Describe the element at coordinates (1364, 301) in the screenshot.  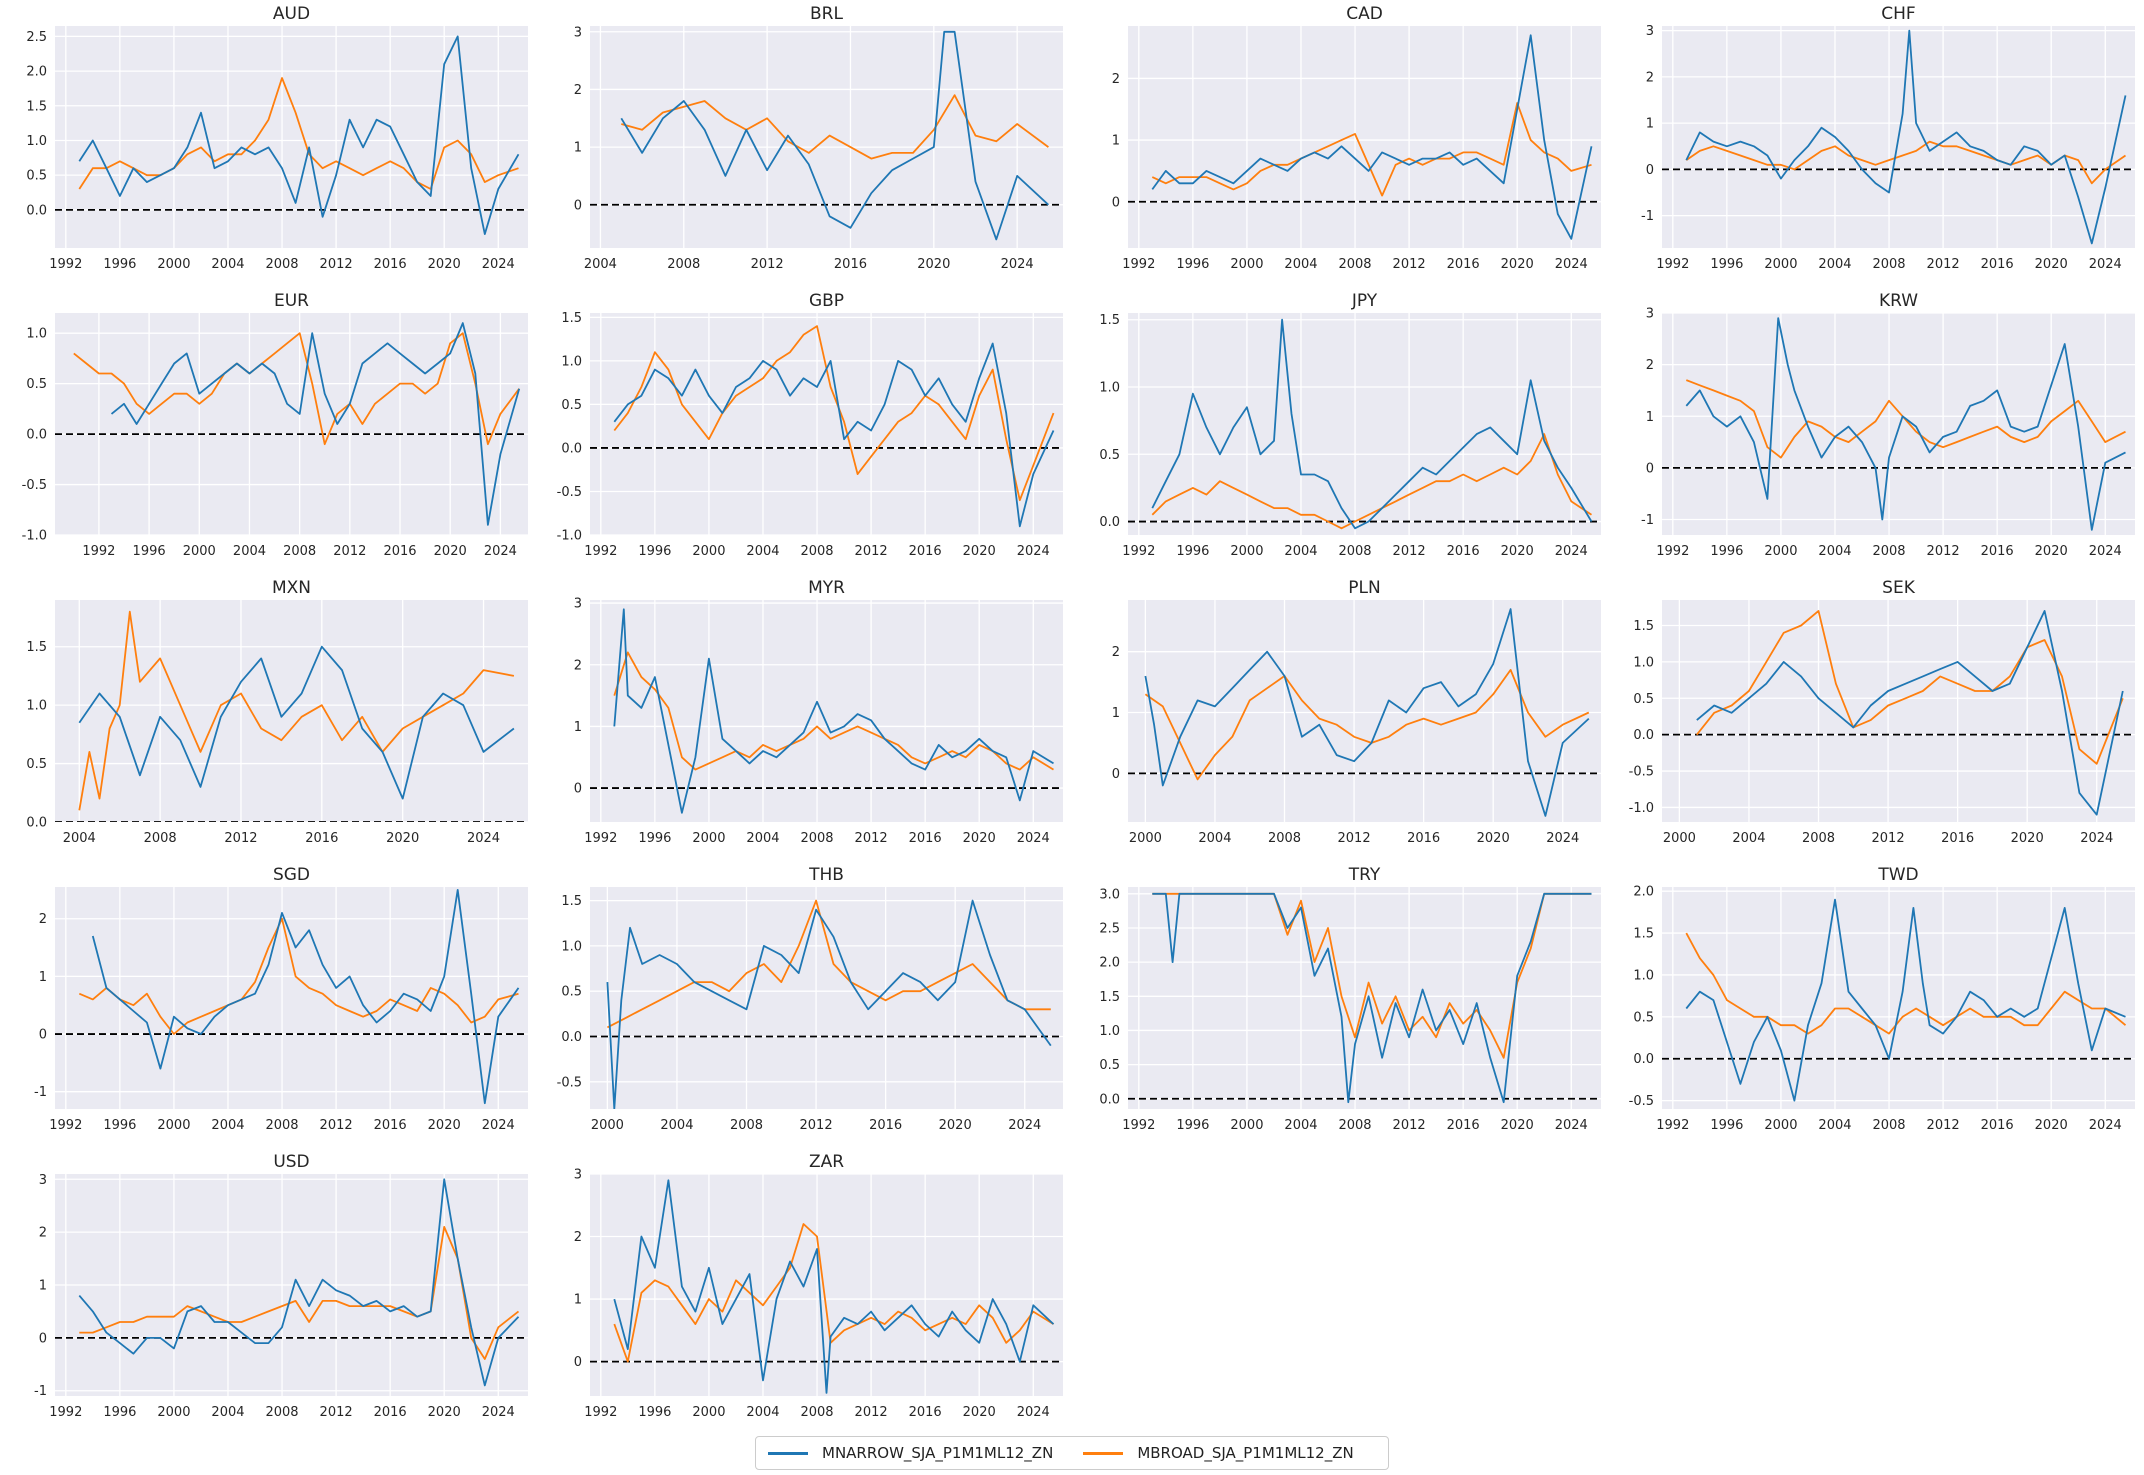
I see `panel-title-jpy: JPY` at that location.